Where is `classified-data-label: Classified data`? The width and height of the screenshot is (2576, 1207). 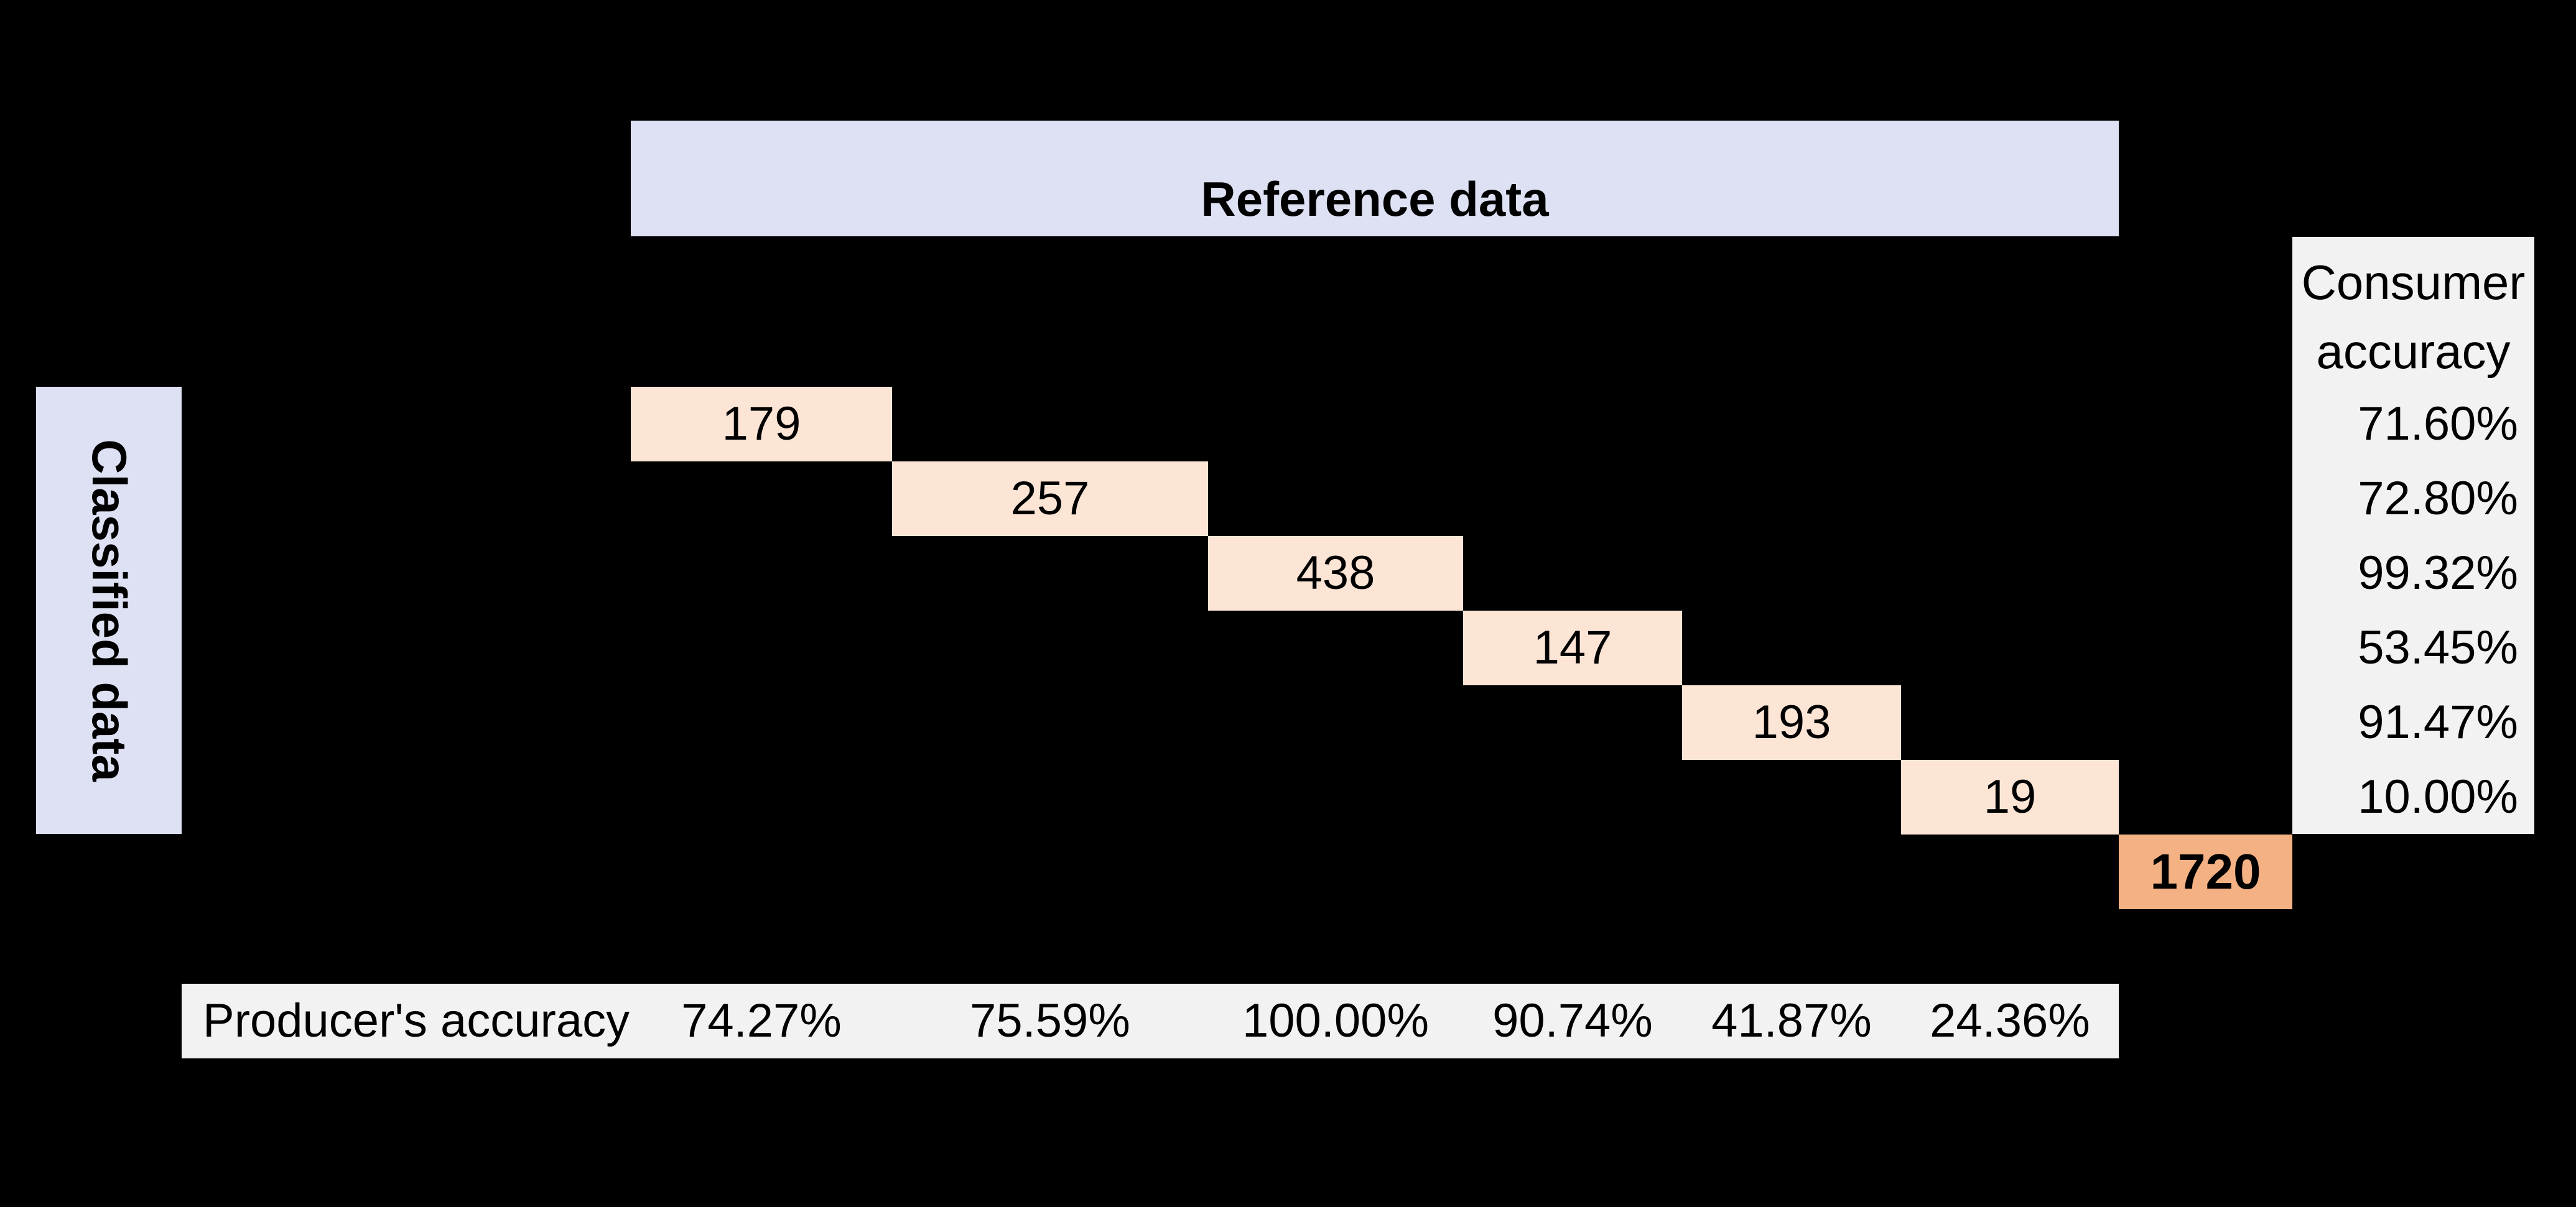 classified-data-label: Classified data is located at coordinates (109, 610).